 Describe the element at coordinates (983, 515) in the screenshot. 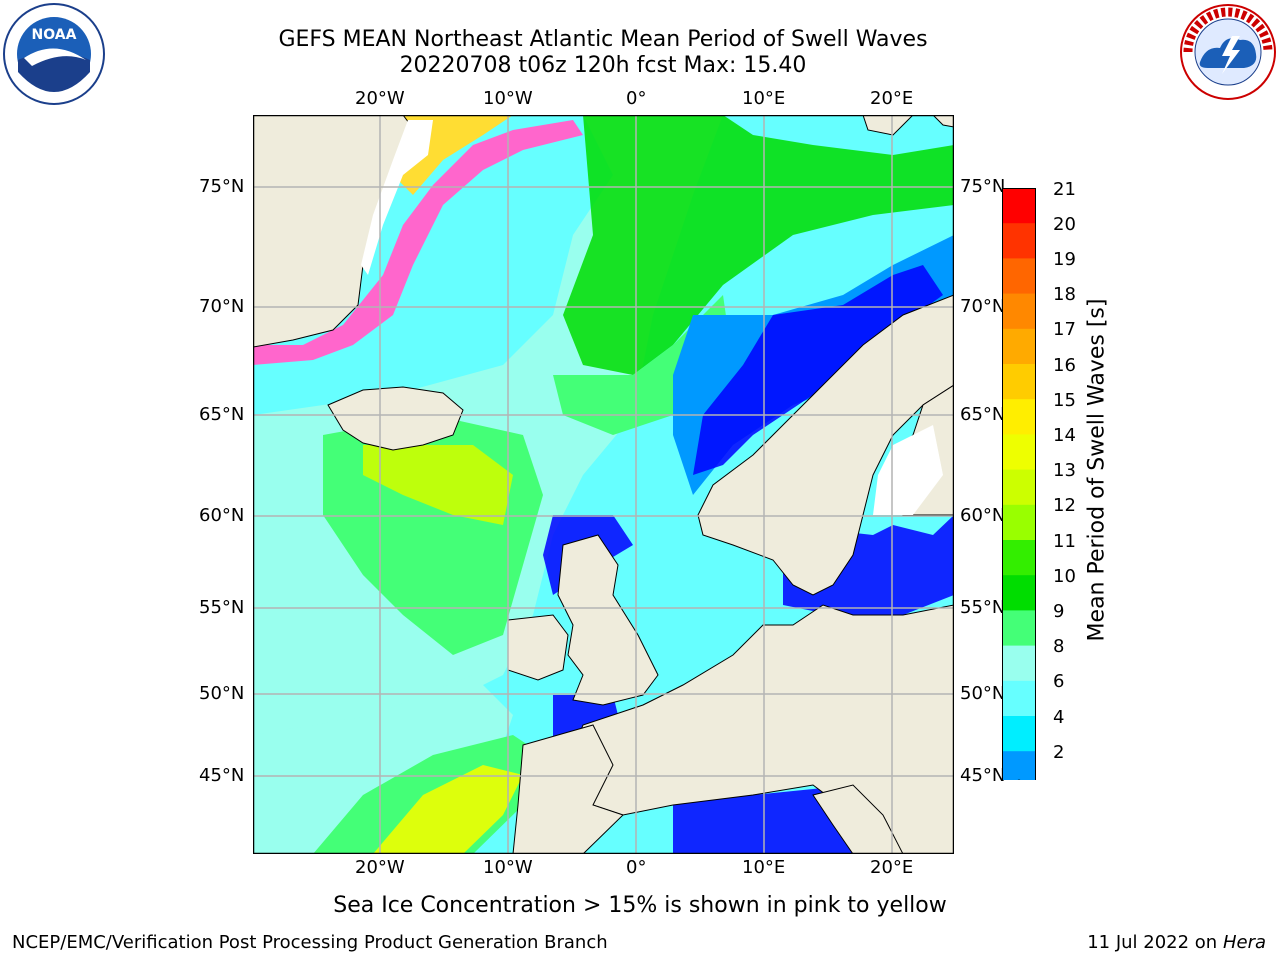

I see `lat-tick-right: 60°N` at that location.